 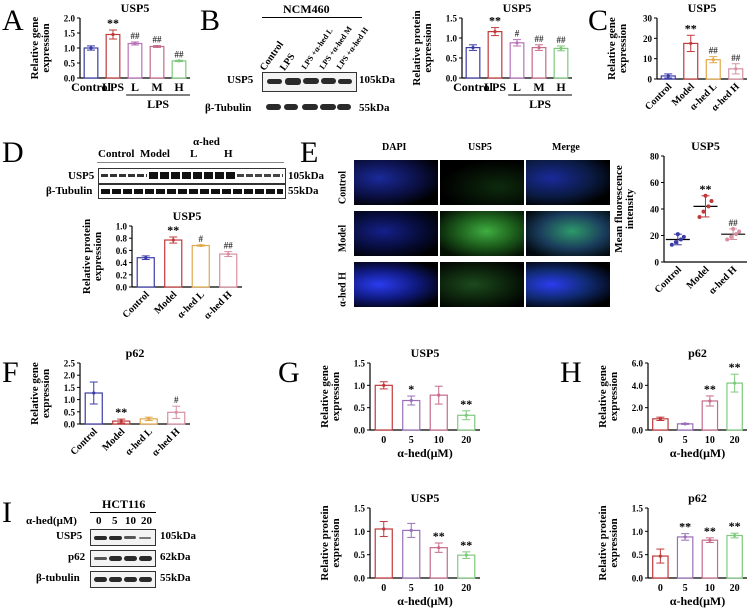 I want to click on lane-label: H, so click(x=228, y=154).